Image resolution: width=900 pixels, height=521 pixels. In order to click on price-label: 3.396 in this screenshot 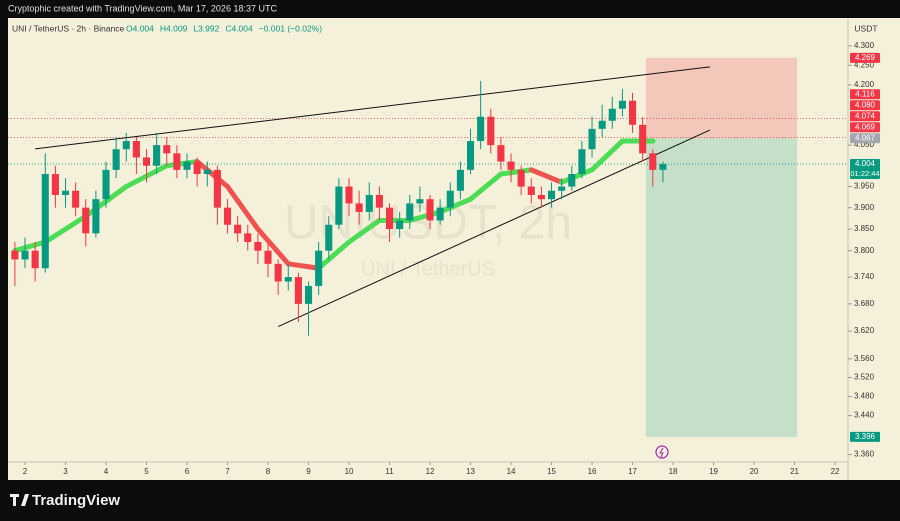, I will do `click(865, 436)`.